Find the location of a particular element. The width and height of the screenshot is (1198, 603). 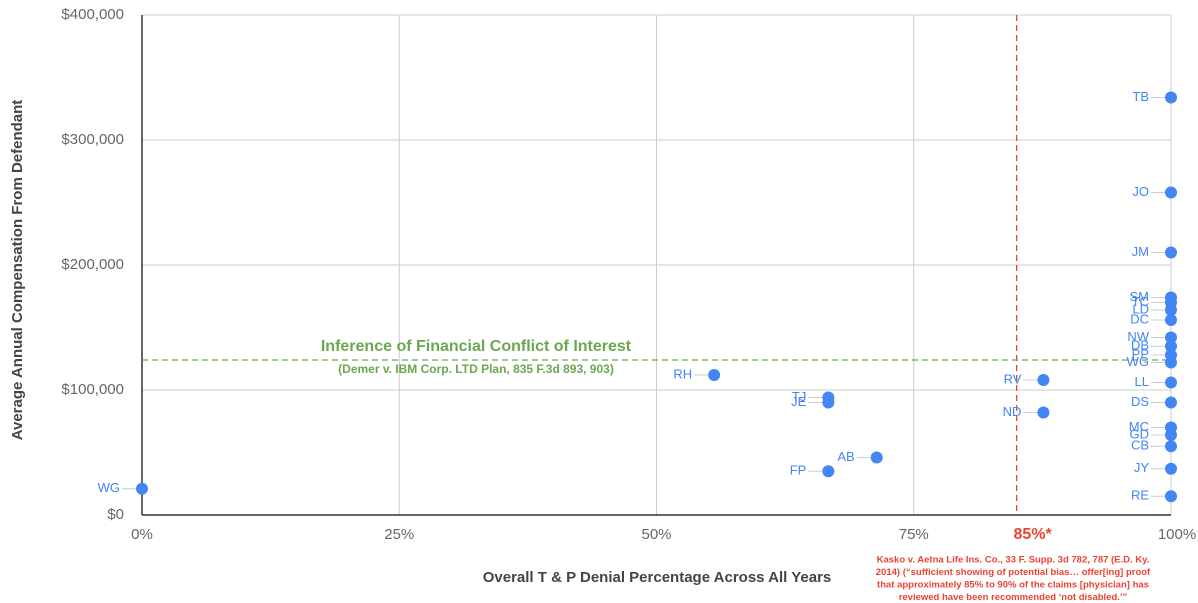

point-label: TB is located at coordinates (1140, 96).